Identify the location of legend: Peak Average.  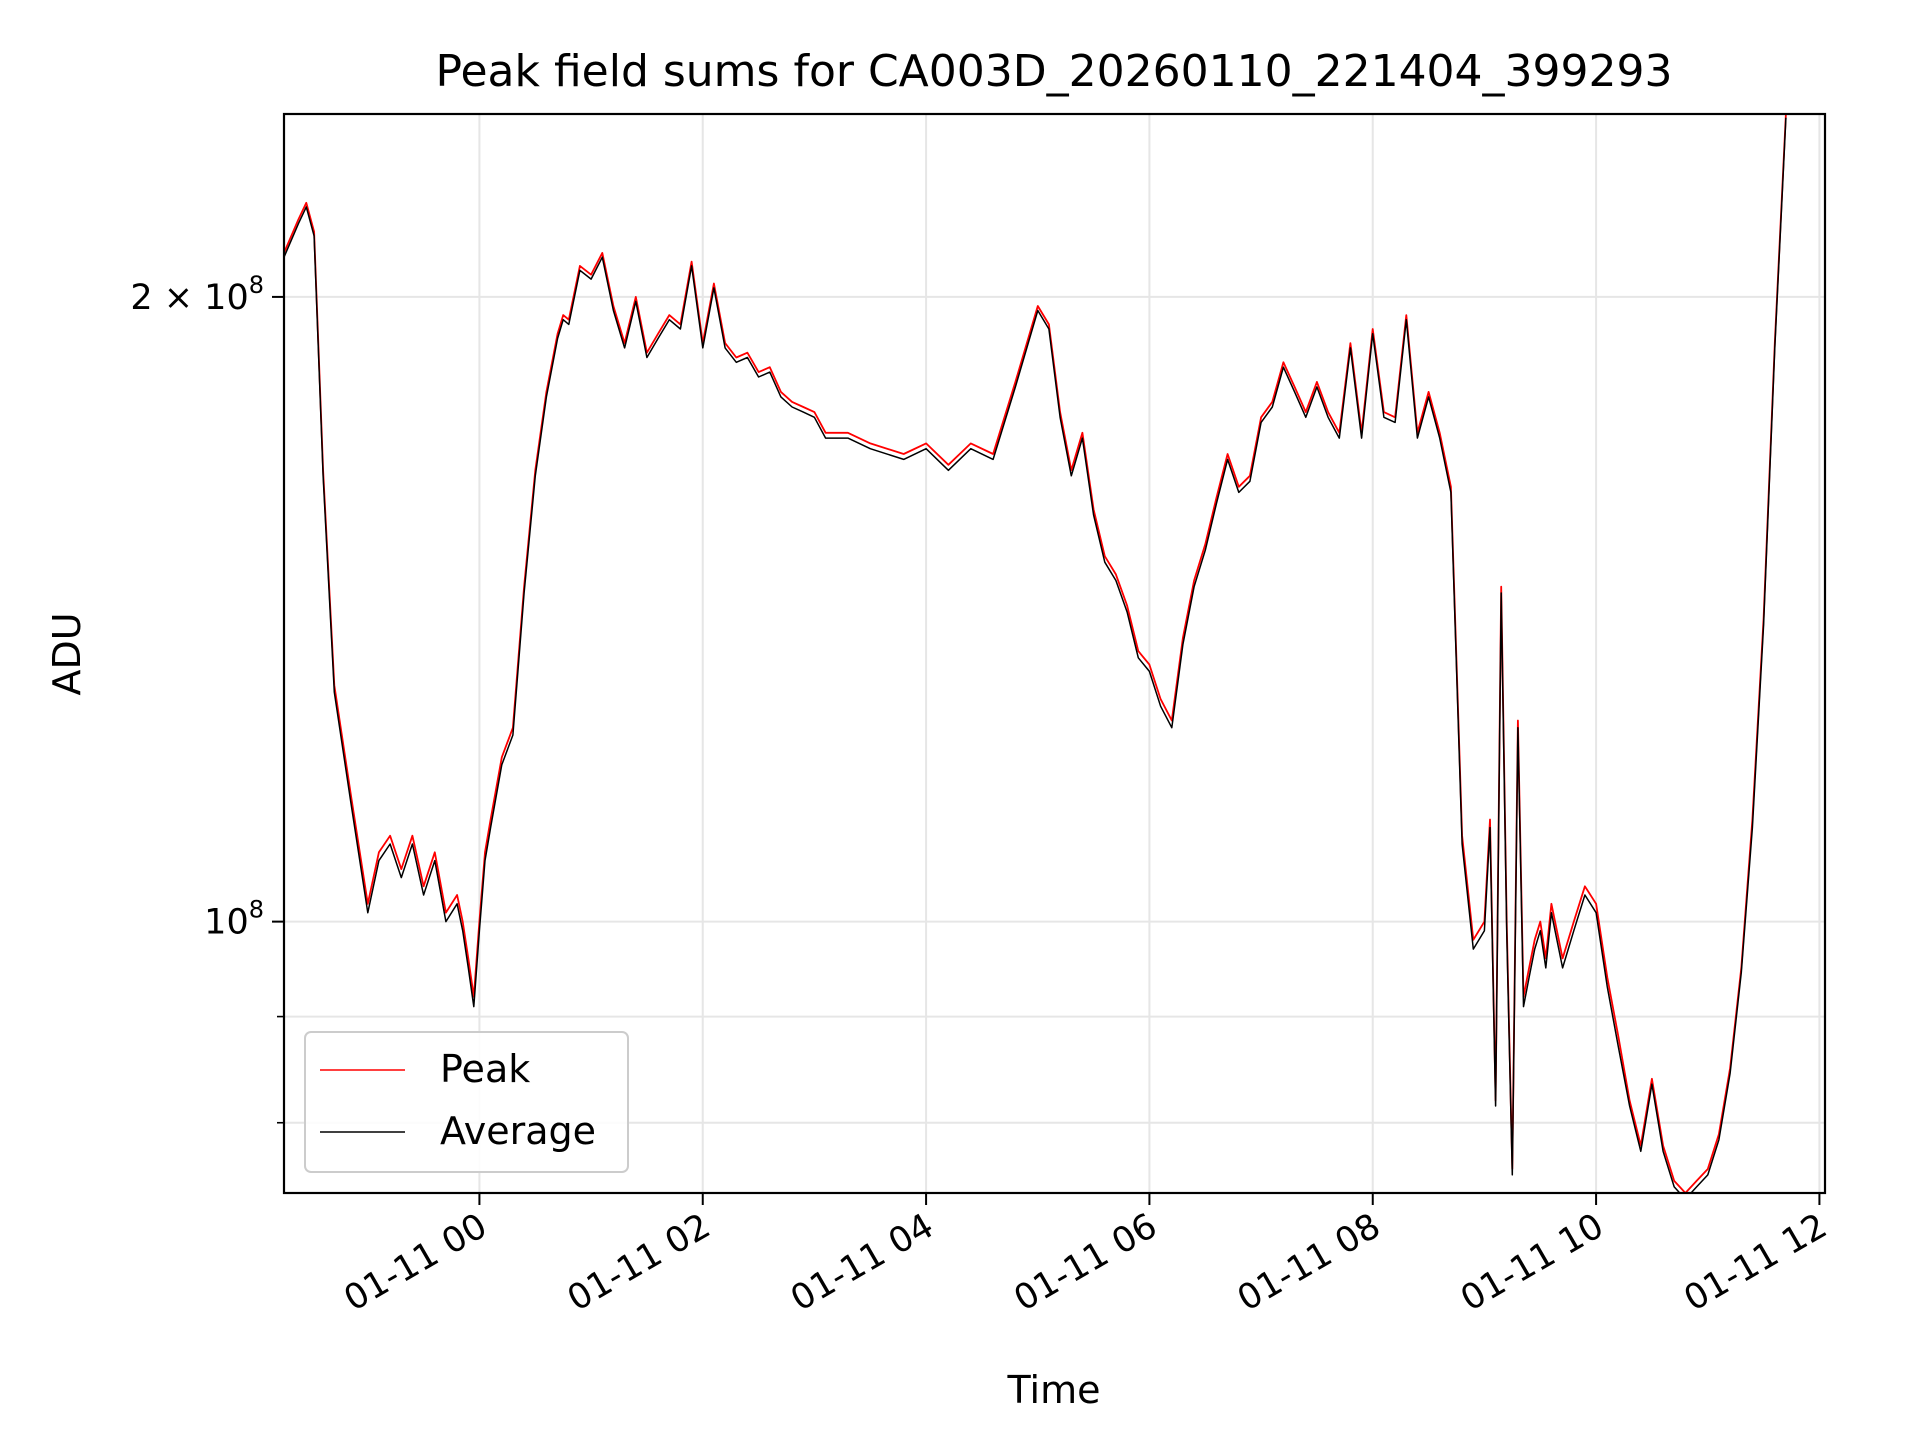
(466, 1102).